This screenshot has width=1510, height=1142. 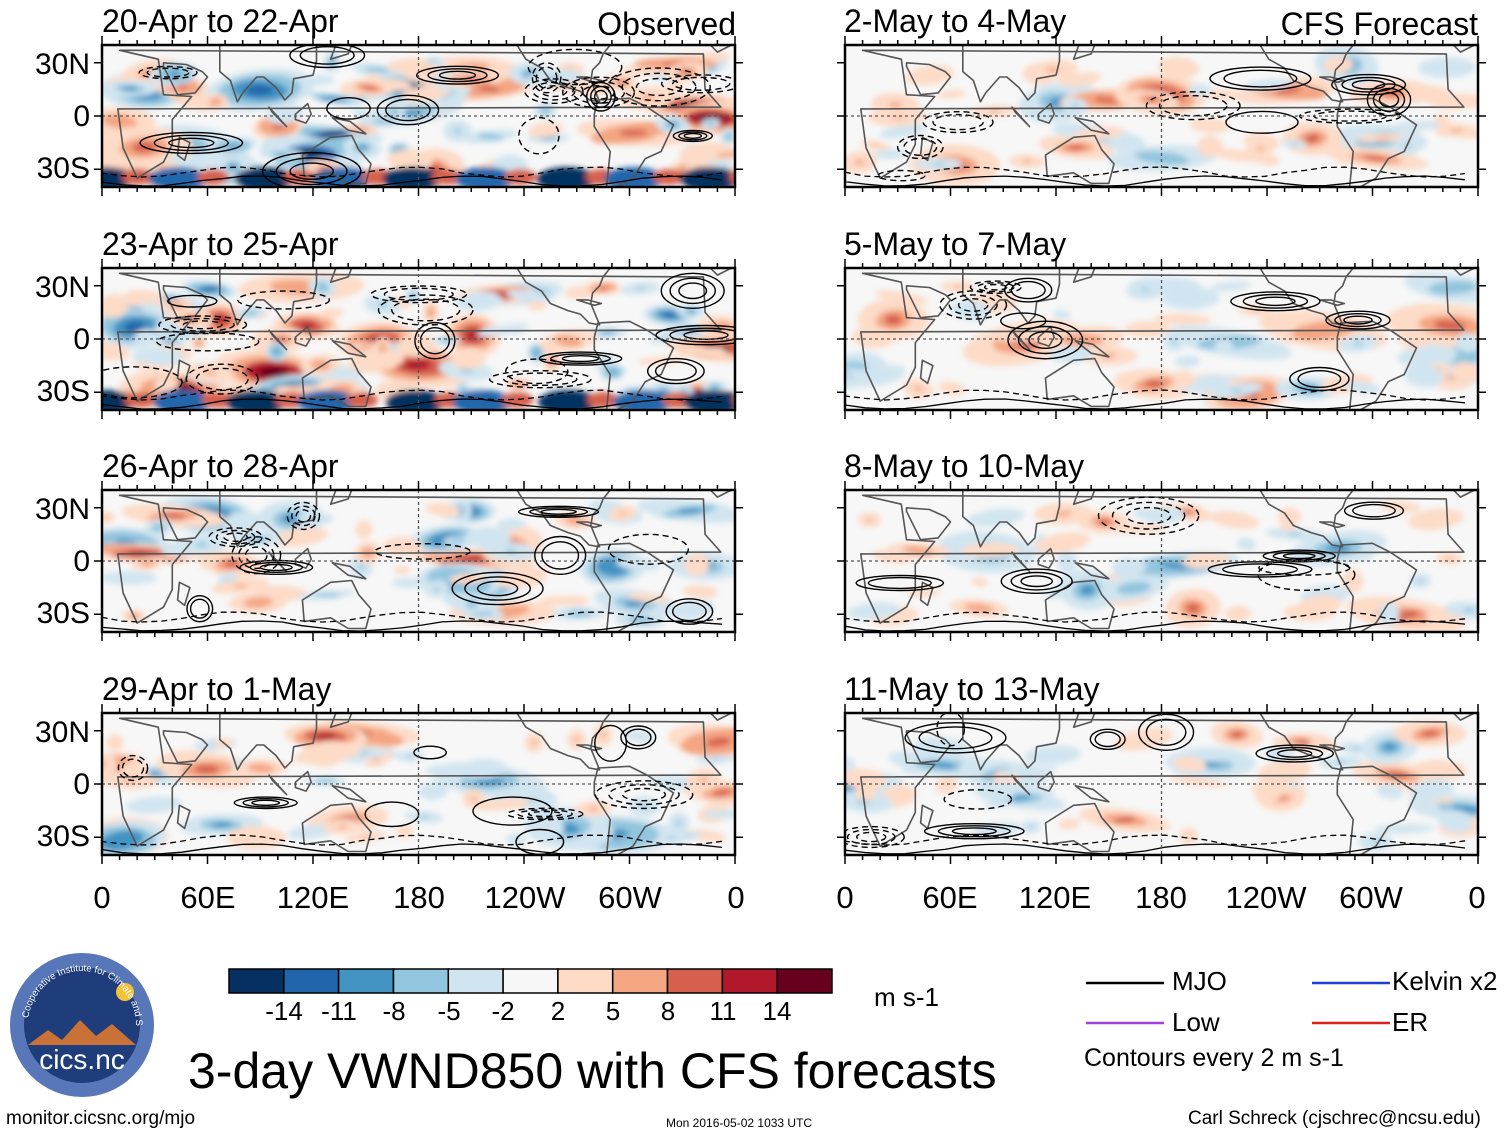 I want to click on colorbar-label-7: 5, so click(x=613, y=1011).